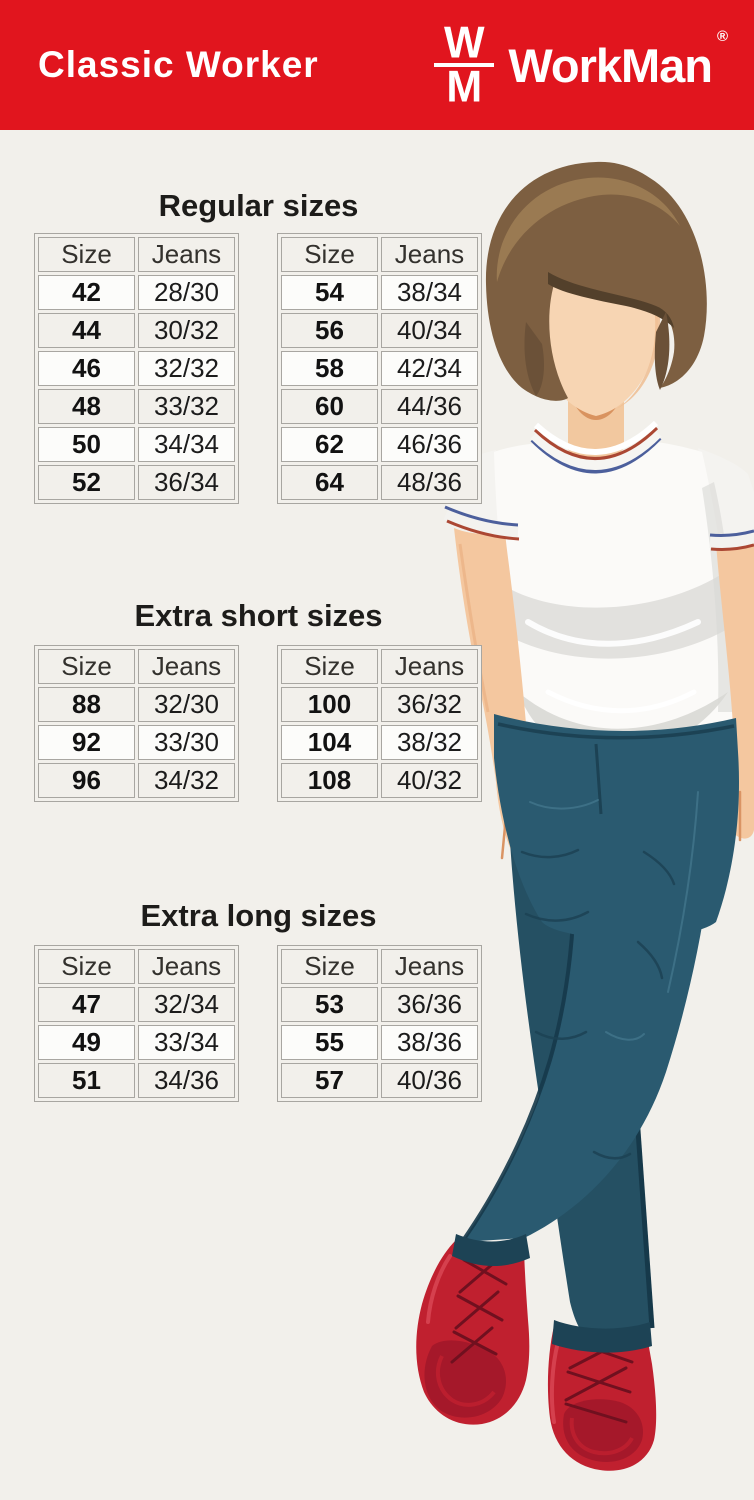 The width and height of the screenshot is (754, 1500). Describe the element at coordinates (186, 330) in the screenshot. I see `jeans-cell: 30/32` at that location.